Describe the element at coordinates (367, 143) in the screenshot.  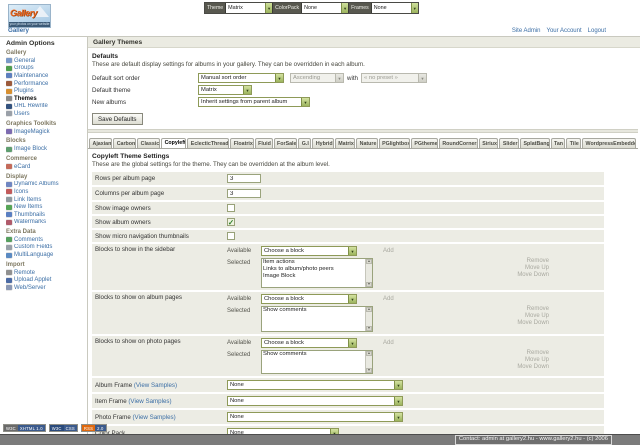
I see `theme-tab: Nature` at that location.